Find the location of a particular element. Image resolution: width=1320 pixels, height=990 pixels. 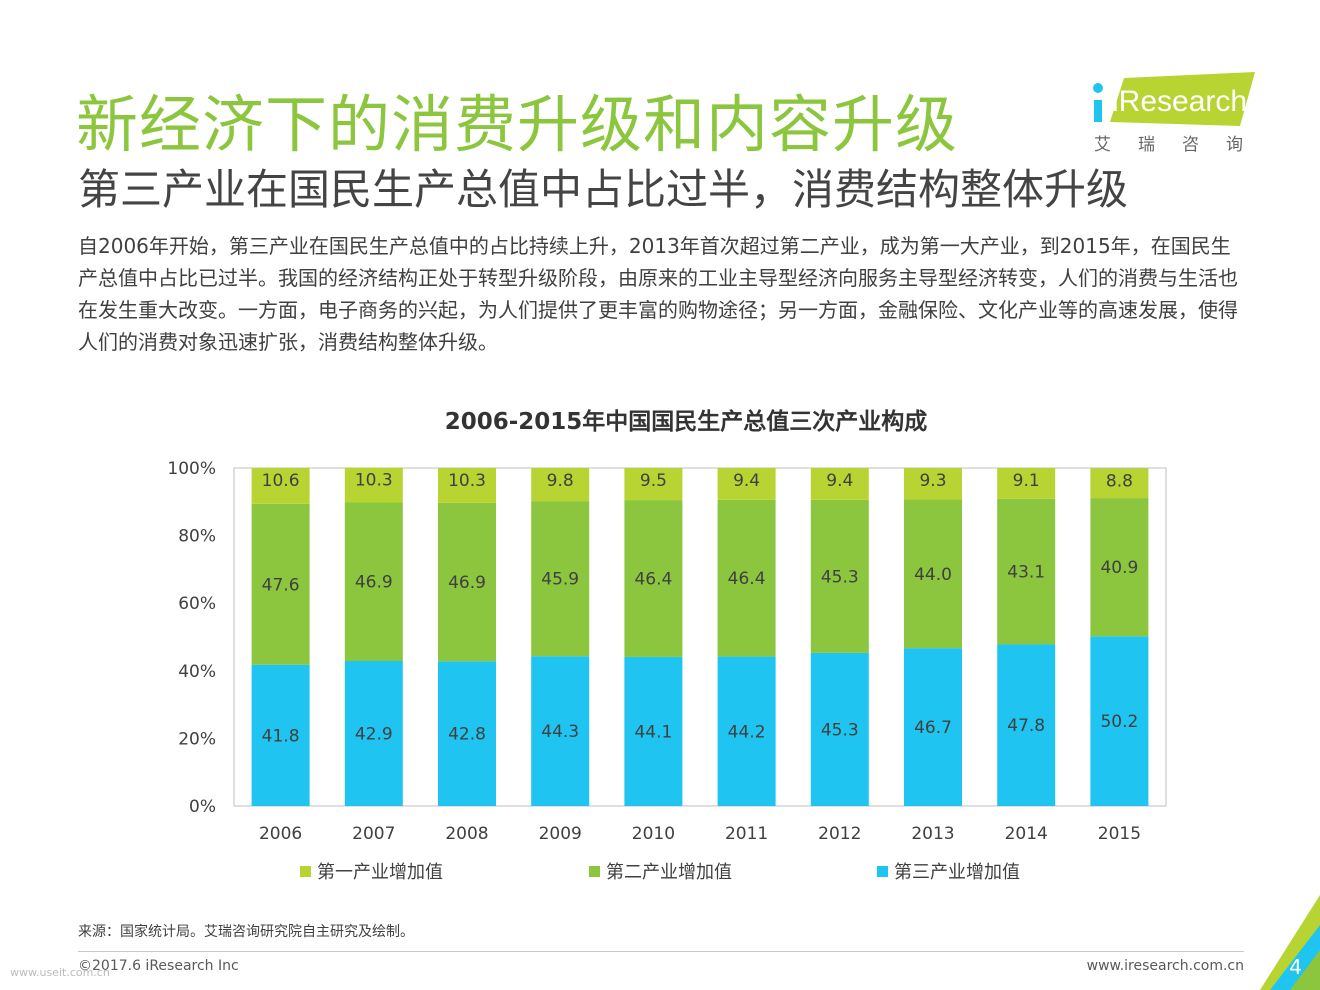

y-tick-label: 60% is located at coordinates (197, 604).